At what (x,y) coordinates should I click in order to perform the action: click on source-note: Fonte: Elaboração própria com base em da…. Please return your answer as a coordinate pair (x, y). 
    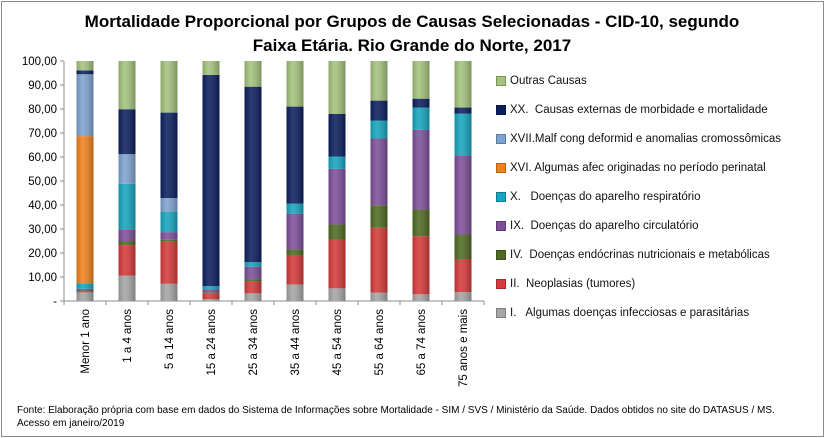
    Looking at the image, I should click on (396, 417).